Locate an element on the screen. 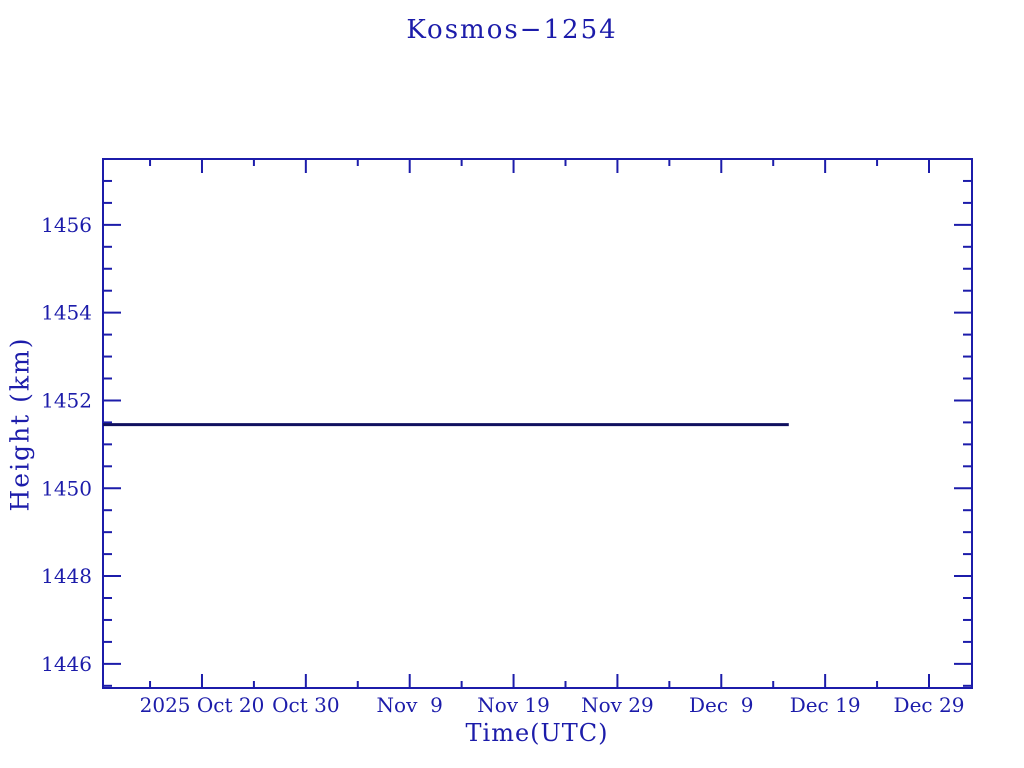  x-tick-label: Dec 19 is located at coordinates (825, 705).